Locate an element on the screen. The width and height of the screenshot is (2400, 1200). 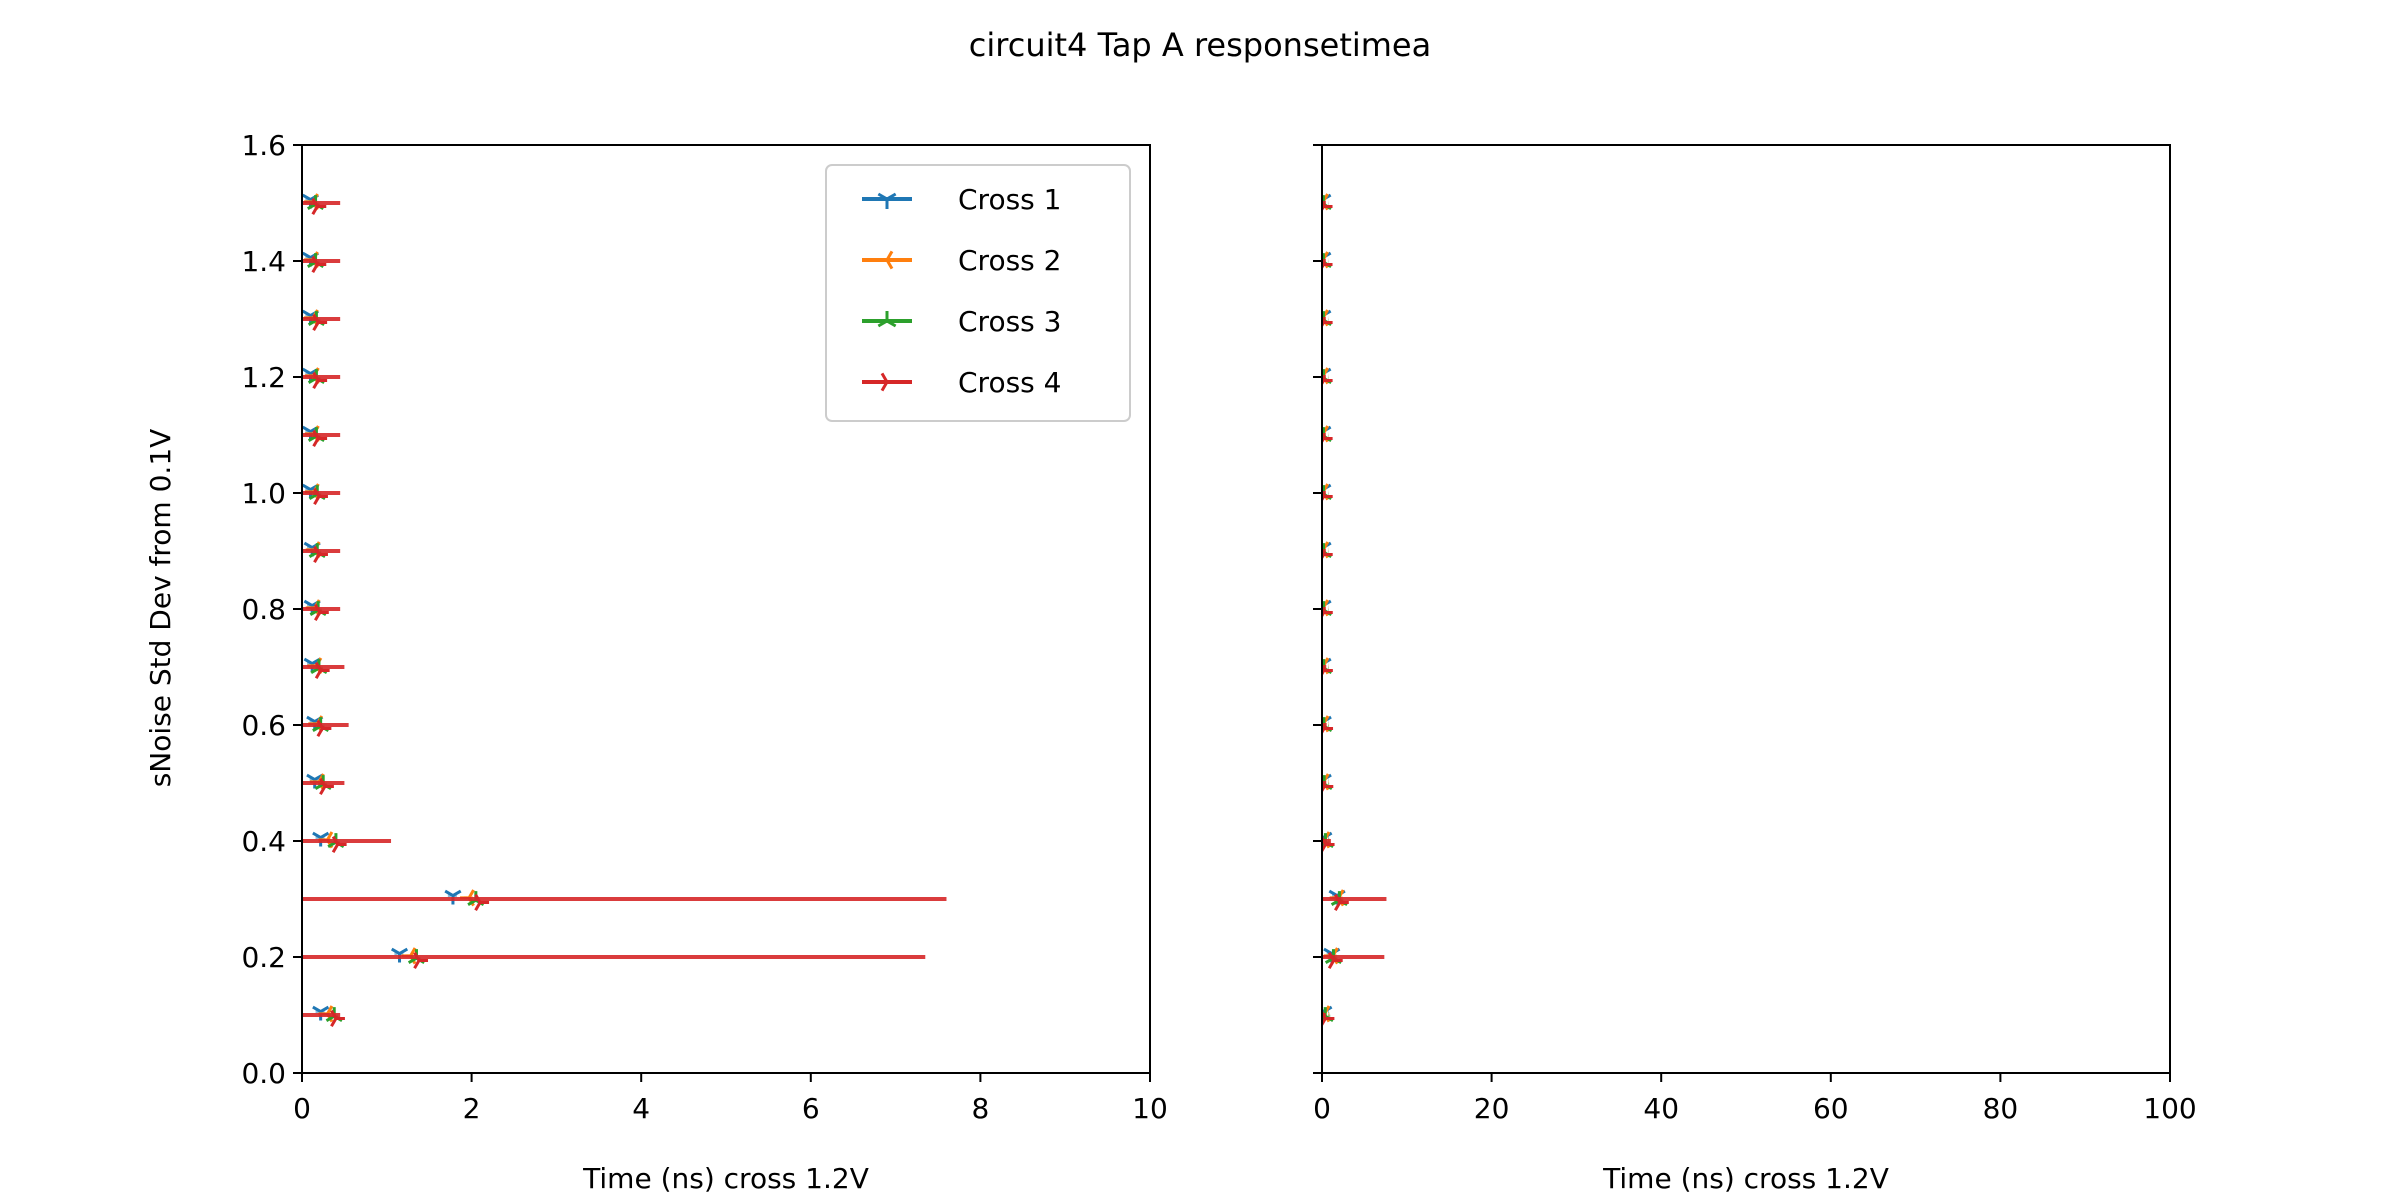
legend-item: Cross 4 is located at coordinates (961, 382).